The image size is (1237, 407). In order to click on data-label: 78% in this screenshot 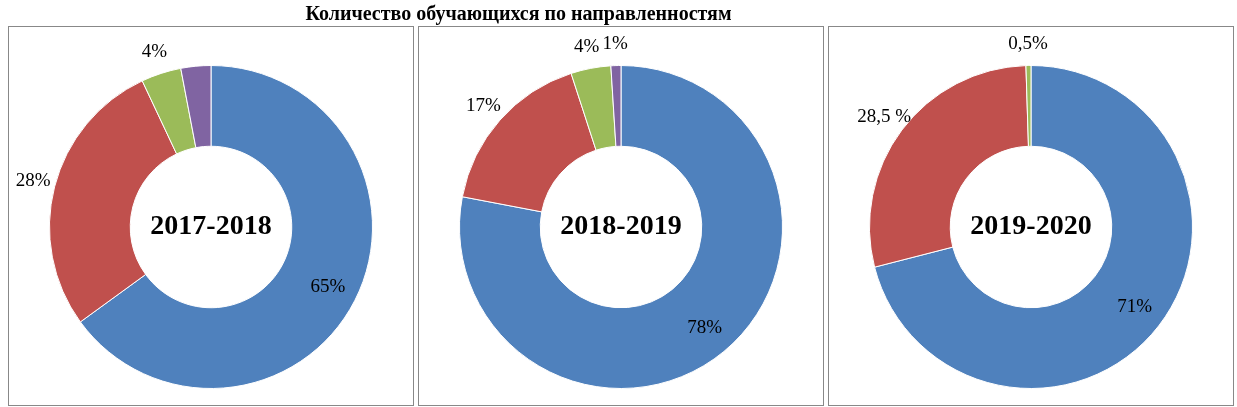, I will do `click(705, 327)`.